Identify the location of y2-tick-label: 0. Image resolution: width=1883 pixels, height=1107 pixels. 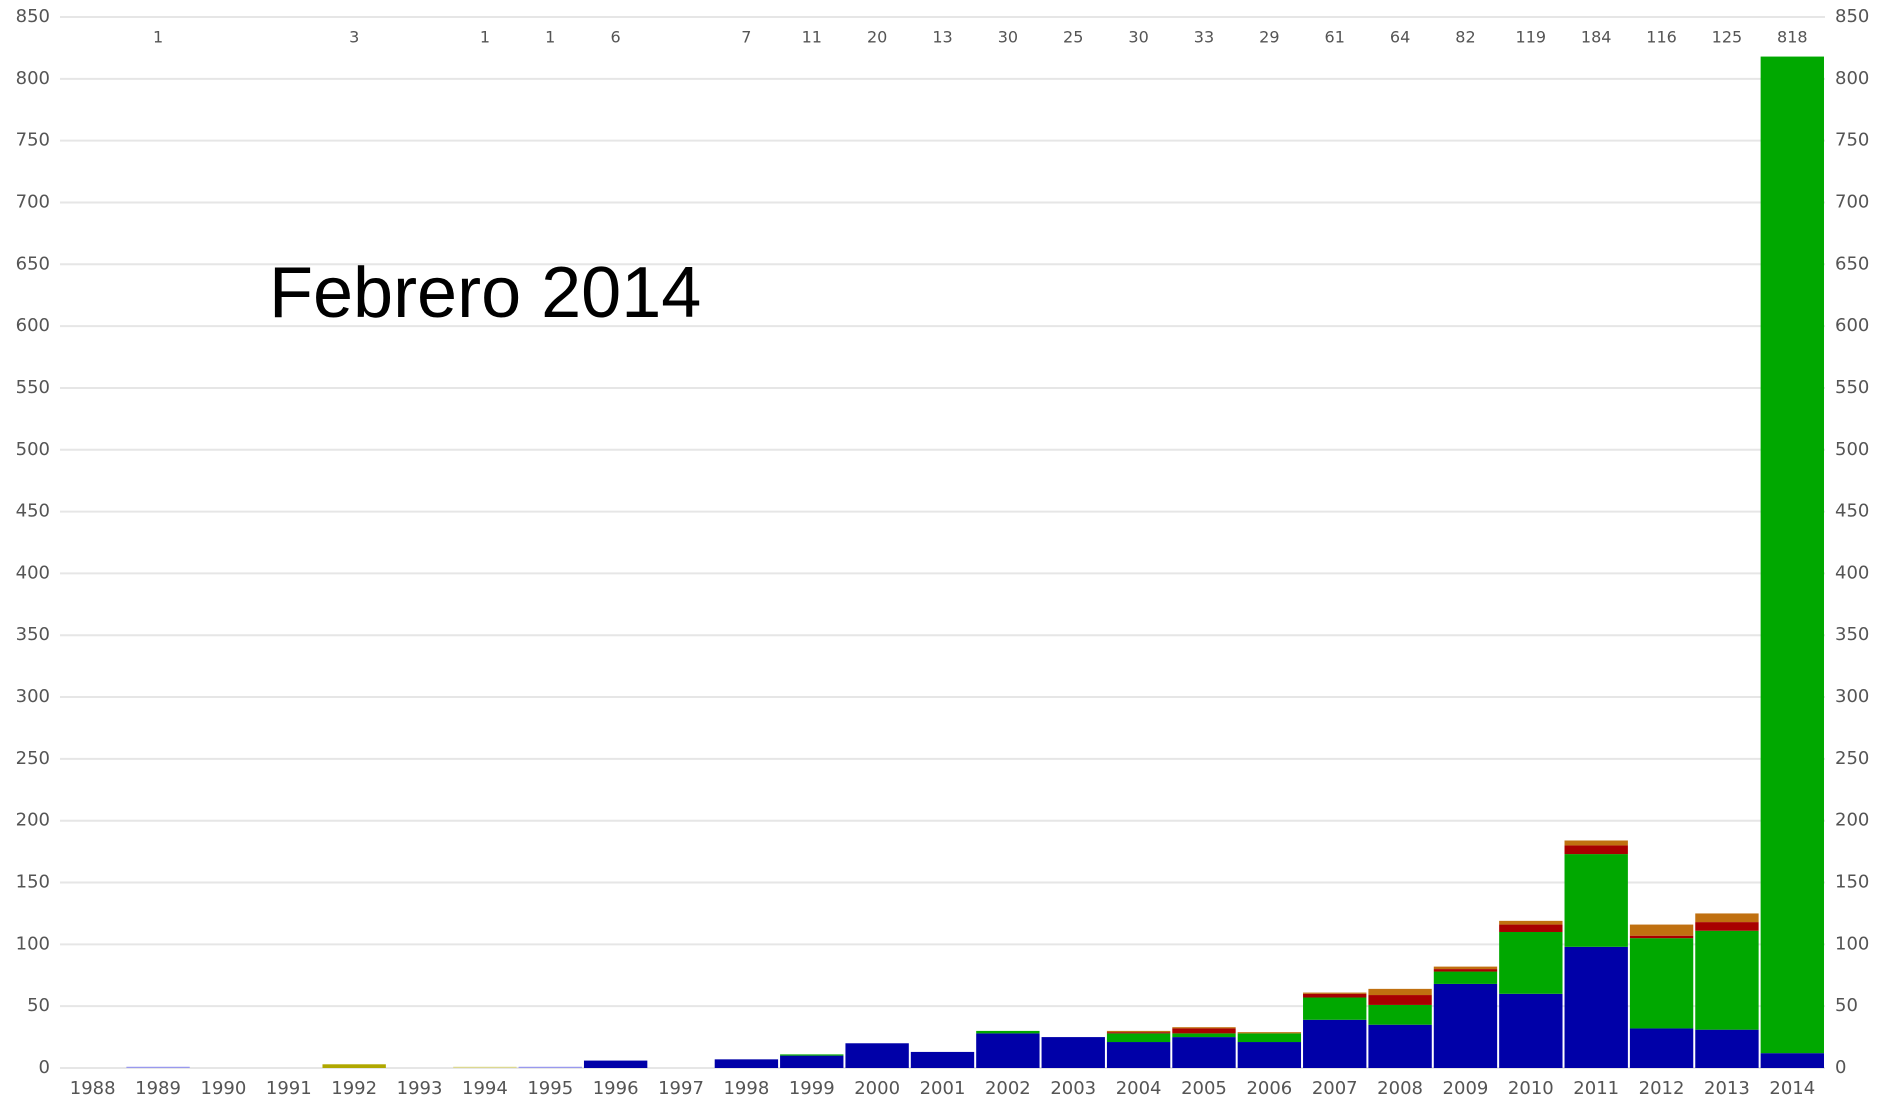
(1840, 1067).